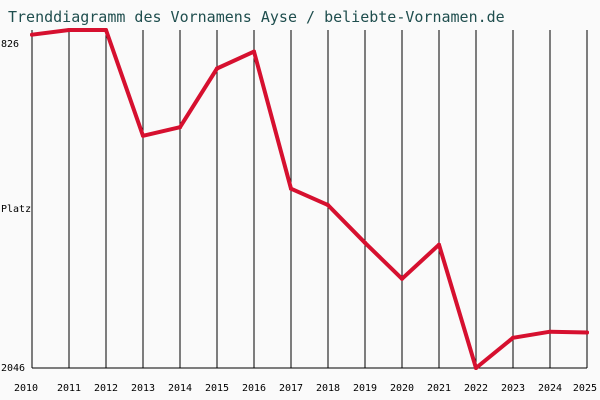 The height and width of the screenshot is (400, 600). Describe the element at coordinates (106, 388) in the screenshot. I see `x-tick-label: 2012` at that location.